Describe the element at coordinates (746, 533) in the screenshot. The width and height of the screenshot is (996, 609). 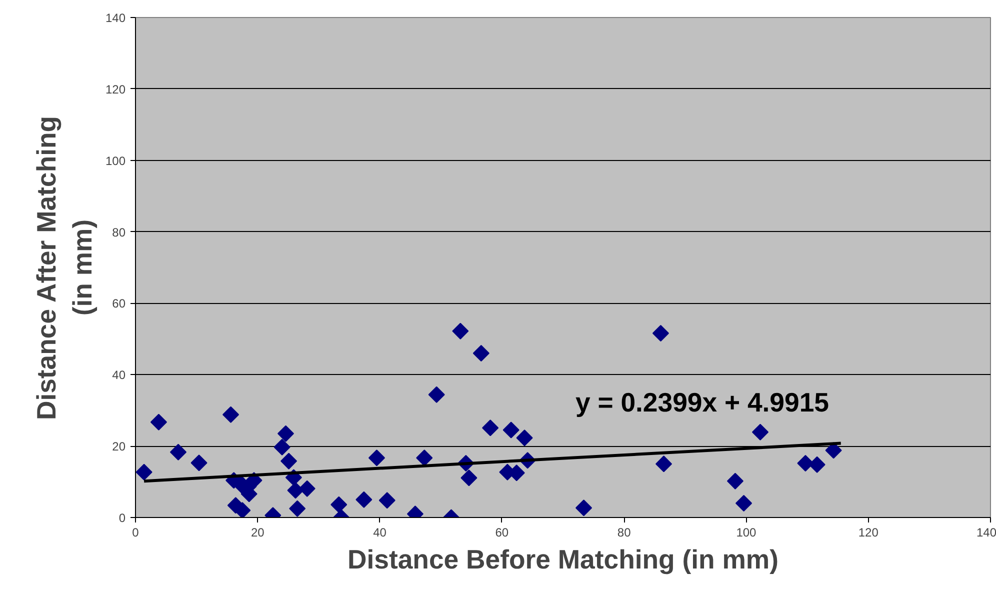
I see `x-tick-label: 100` at that location.